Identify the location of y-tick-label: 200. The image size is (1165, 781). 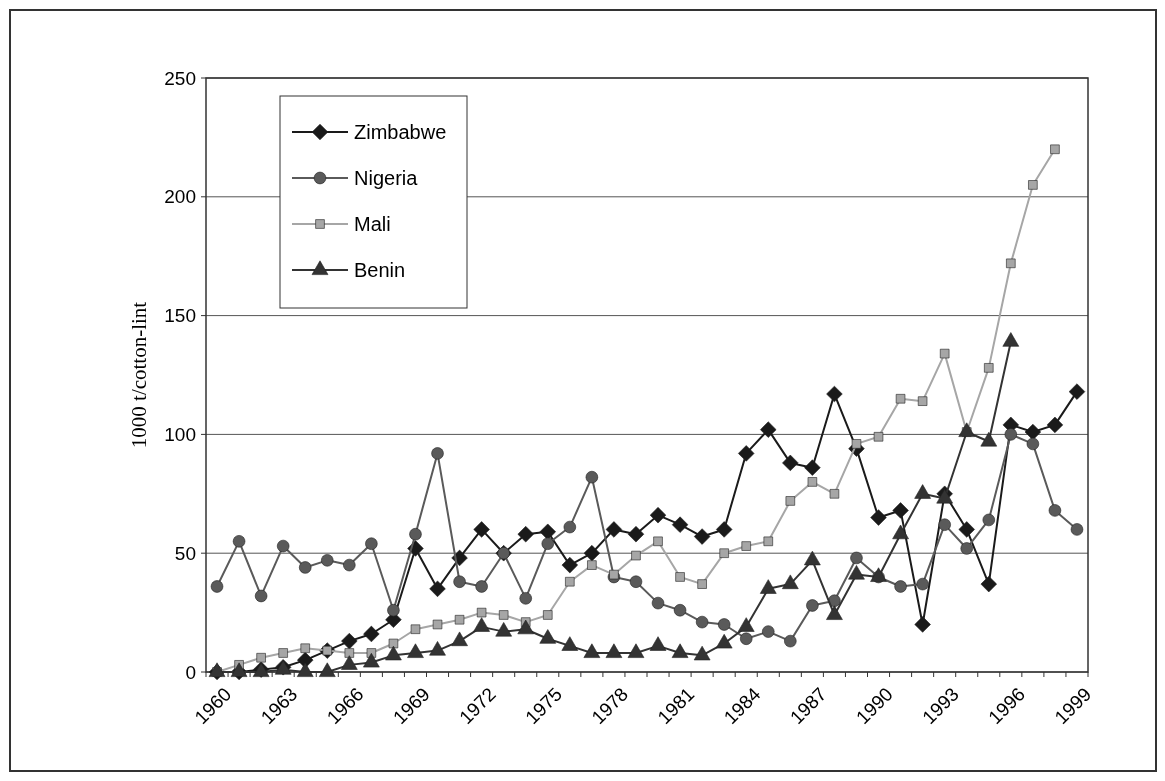
(180, 197).